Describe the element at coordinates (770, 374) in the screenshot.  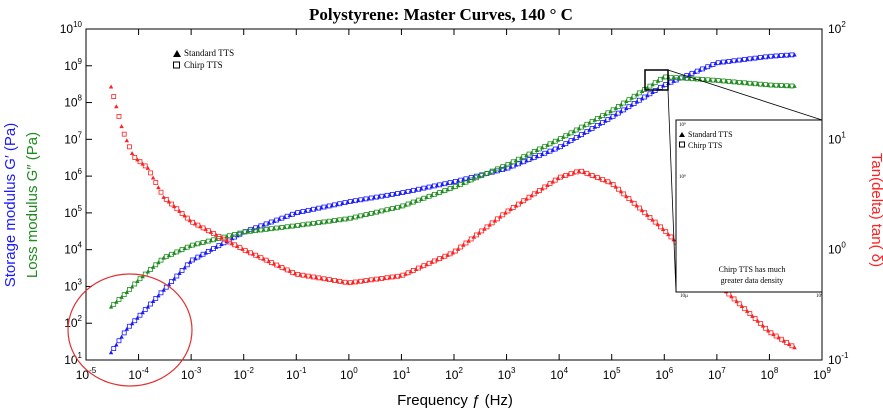
I see `x-tick-label: 10⁸` at that location.